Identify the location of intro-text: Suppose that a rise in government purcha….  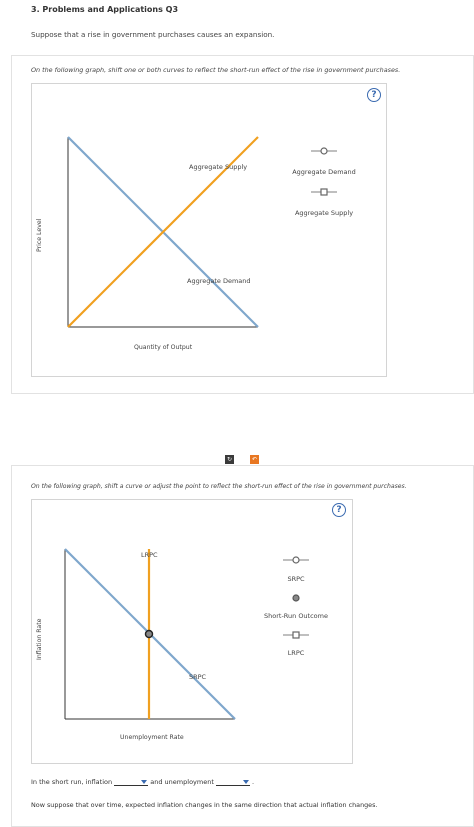
(153, 34).